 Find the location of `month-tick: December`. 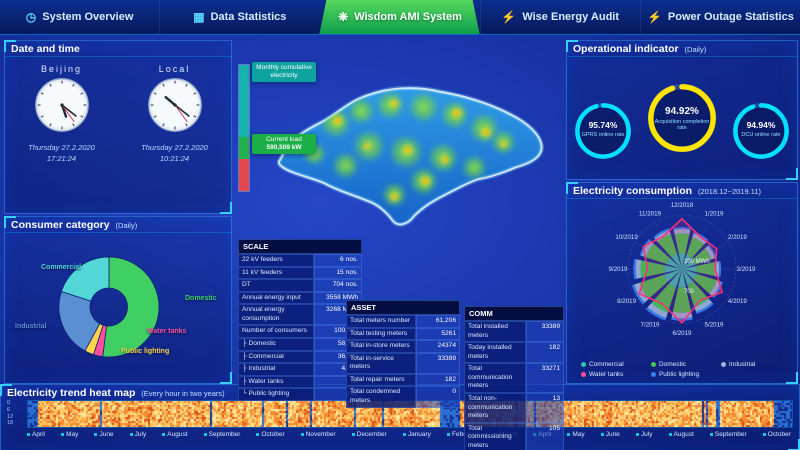

month-tick: December is located at coordinates (369, 434).